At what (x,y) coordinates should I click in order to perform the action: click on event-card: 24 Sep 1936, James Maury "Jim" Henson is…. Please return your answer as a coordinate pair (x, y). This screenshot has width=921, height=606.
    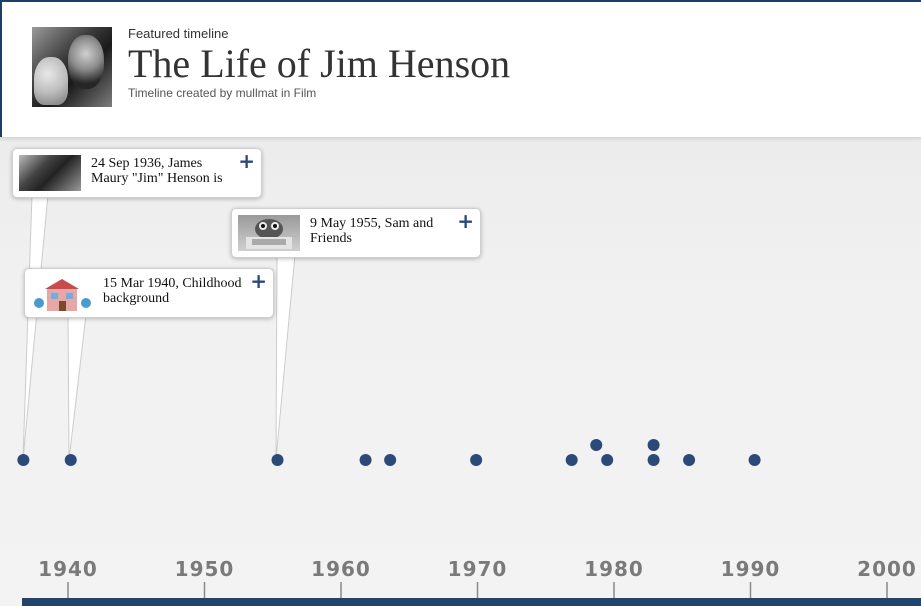
    Looking at the image, I should click on (137, 173).